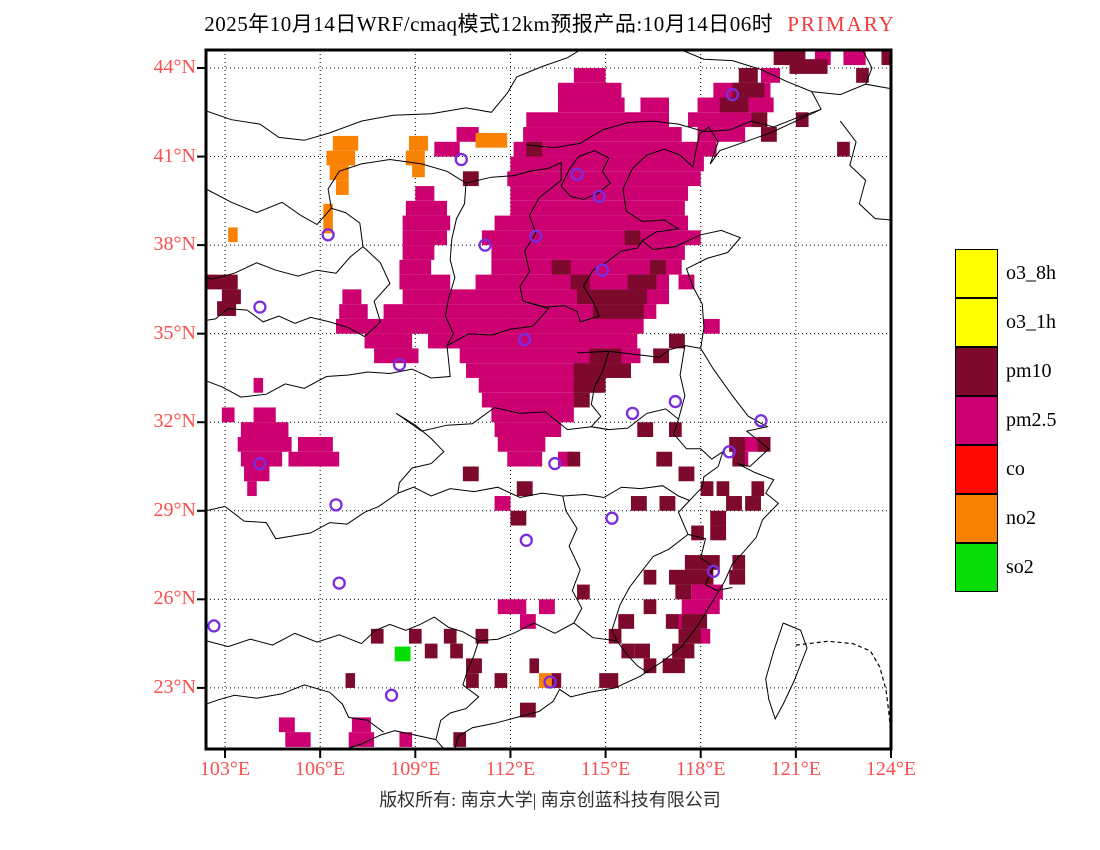 The height and width of the screenshot is (850, 1100). What do you see at coordinates (1031, 420) in the screenshot?
I see `legend-label-pm2.5: pm2.5` at bounding box center [1031, 420].